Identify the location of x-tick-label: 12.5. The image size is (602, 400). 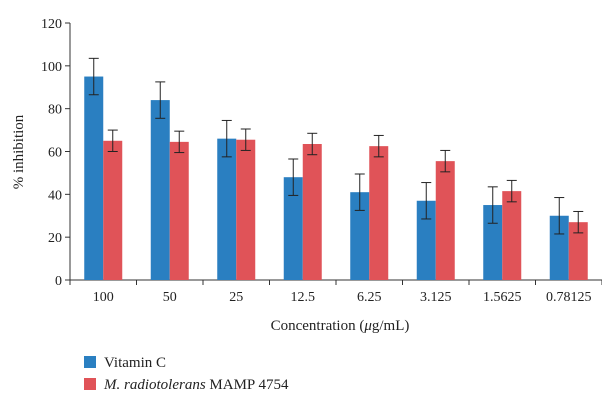
(303, 297).